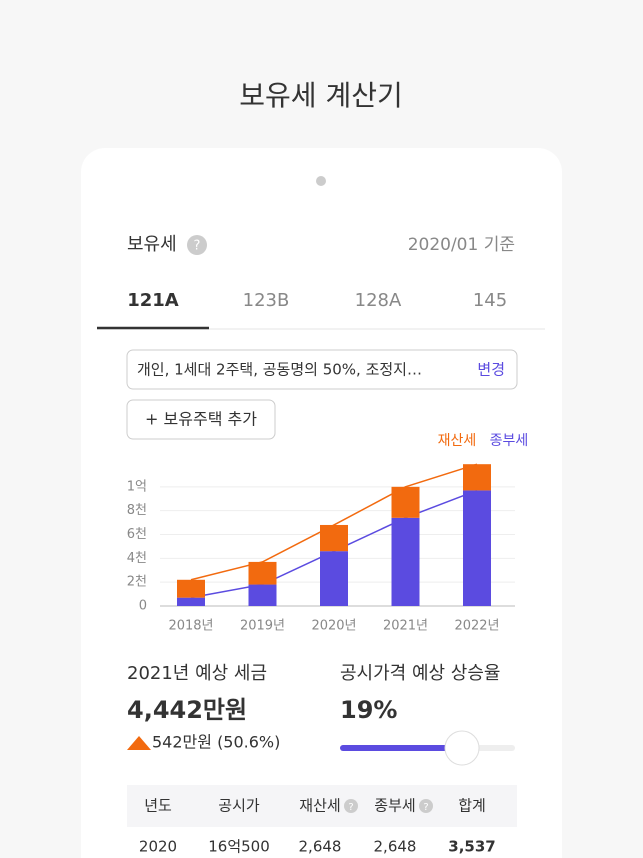 This screenshot has width=643, height=858. I want to click on table-cell: 3,537, so click(471, 847).